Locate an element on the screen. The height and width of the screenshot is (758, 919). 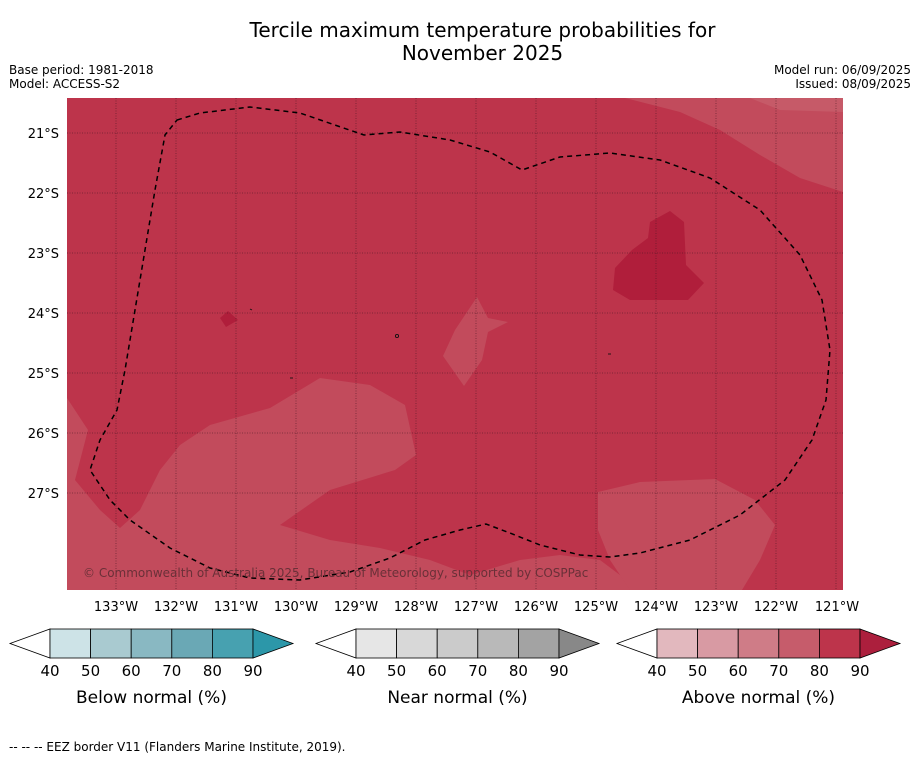
lon-tick-130w: 130°W is located at coordinates (296, 607).